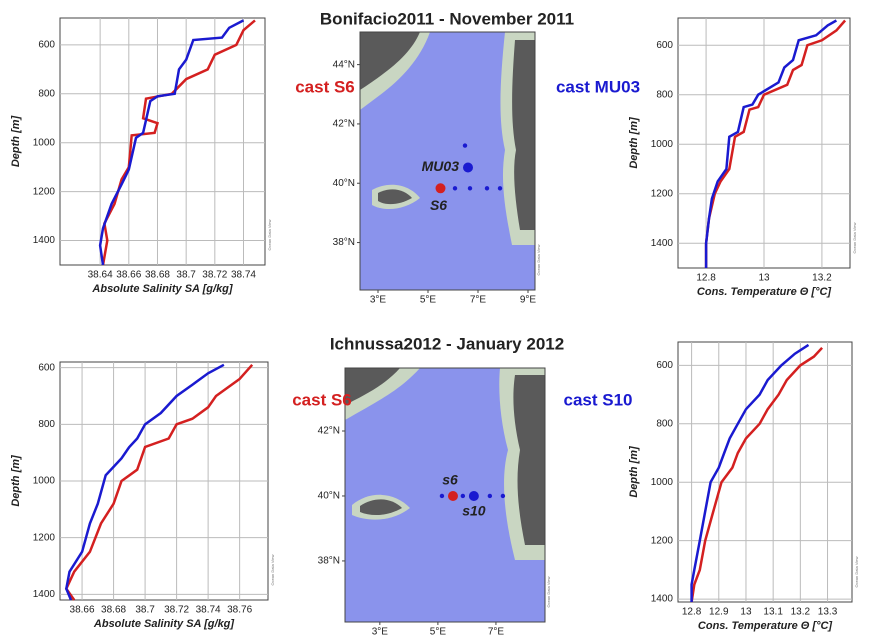 The width and height of the screenshot is (873, 635). What do you see at coordinates (438, 205) in the screenshot?
I see `station-label: S6` at bounding box center [438, 205].